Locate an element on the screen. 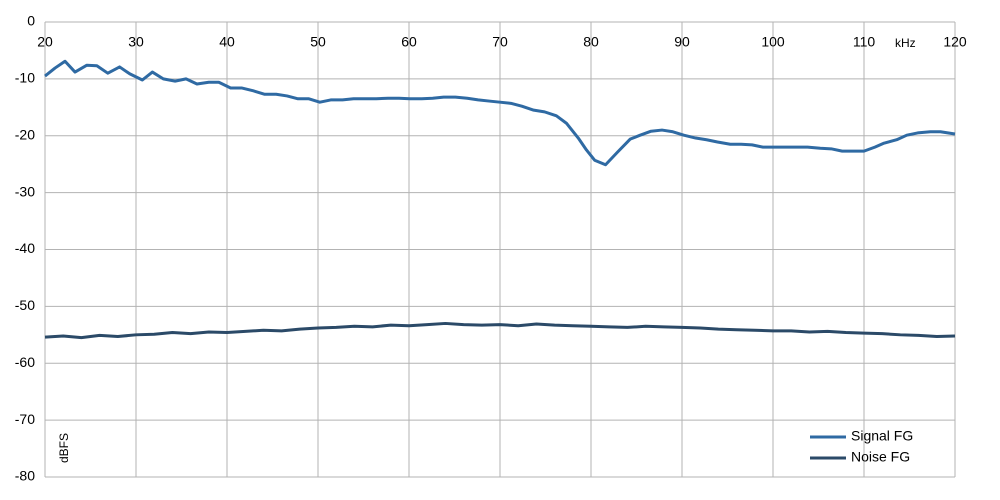  x-tick-label: 70 is located at coordinates (500, 42).